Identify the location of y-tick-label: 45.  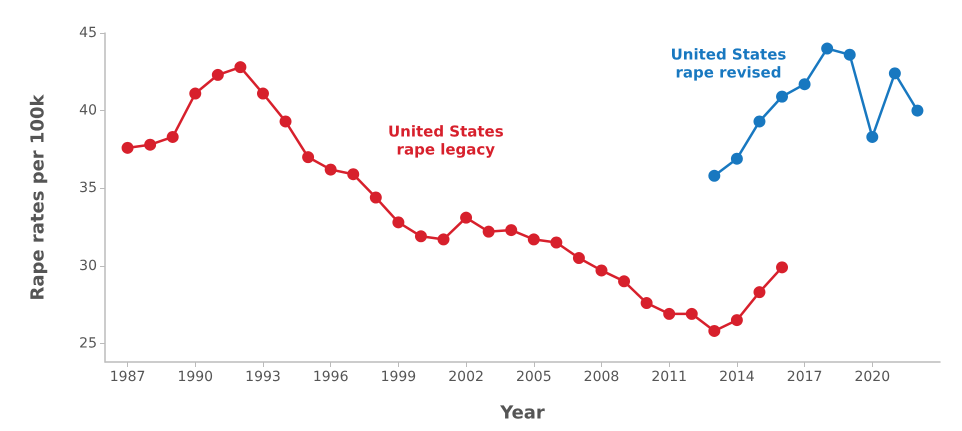
(88, 33).